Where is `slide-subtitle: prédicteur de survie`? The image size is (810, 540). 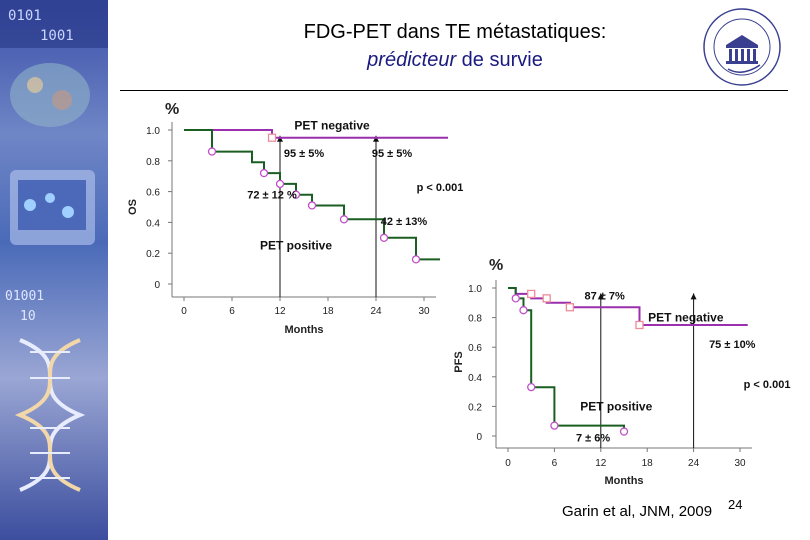
slide-subtitle: prédicteur de survie is located at coordinates (455, 60).